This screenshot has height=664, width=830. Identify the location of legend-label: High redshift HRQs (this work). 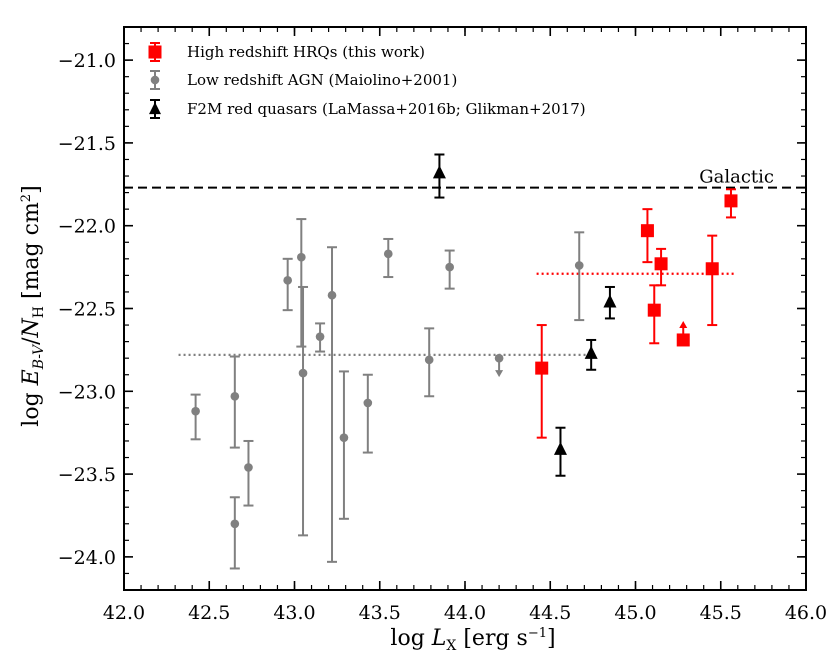
(306, 52).